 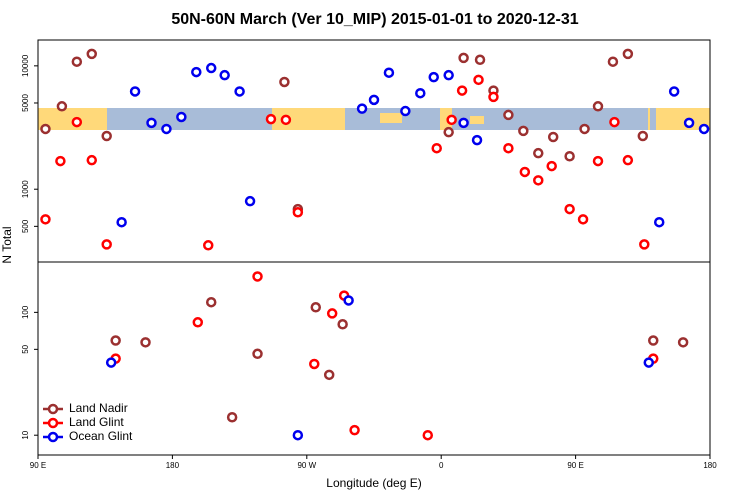 I want to click on legend-label: Land Glint, so click(x=96, y=422).